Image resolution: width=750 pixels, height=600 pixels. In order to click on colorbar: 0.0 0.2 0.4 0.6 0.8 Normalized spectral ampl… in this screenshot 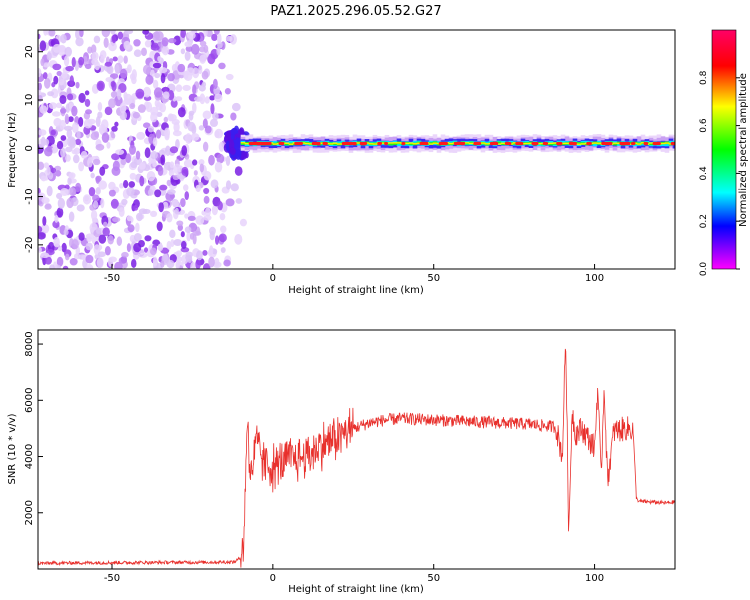, I will do `click(724, 152)`.